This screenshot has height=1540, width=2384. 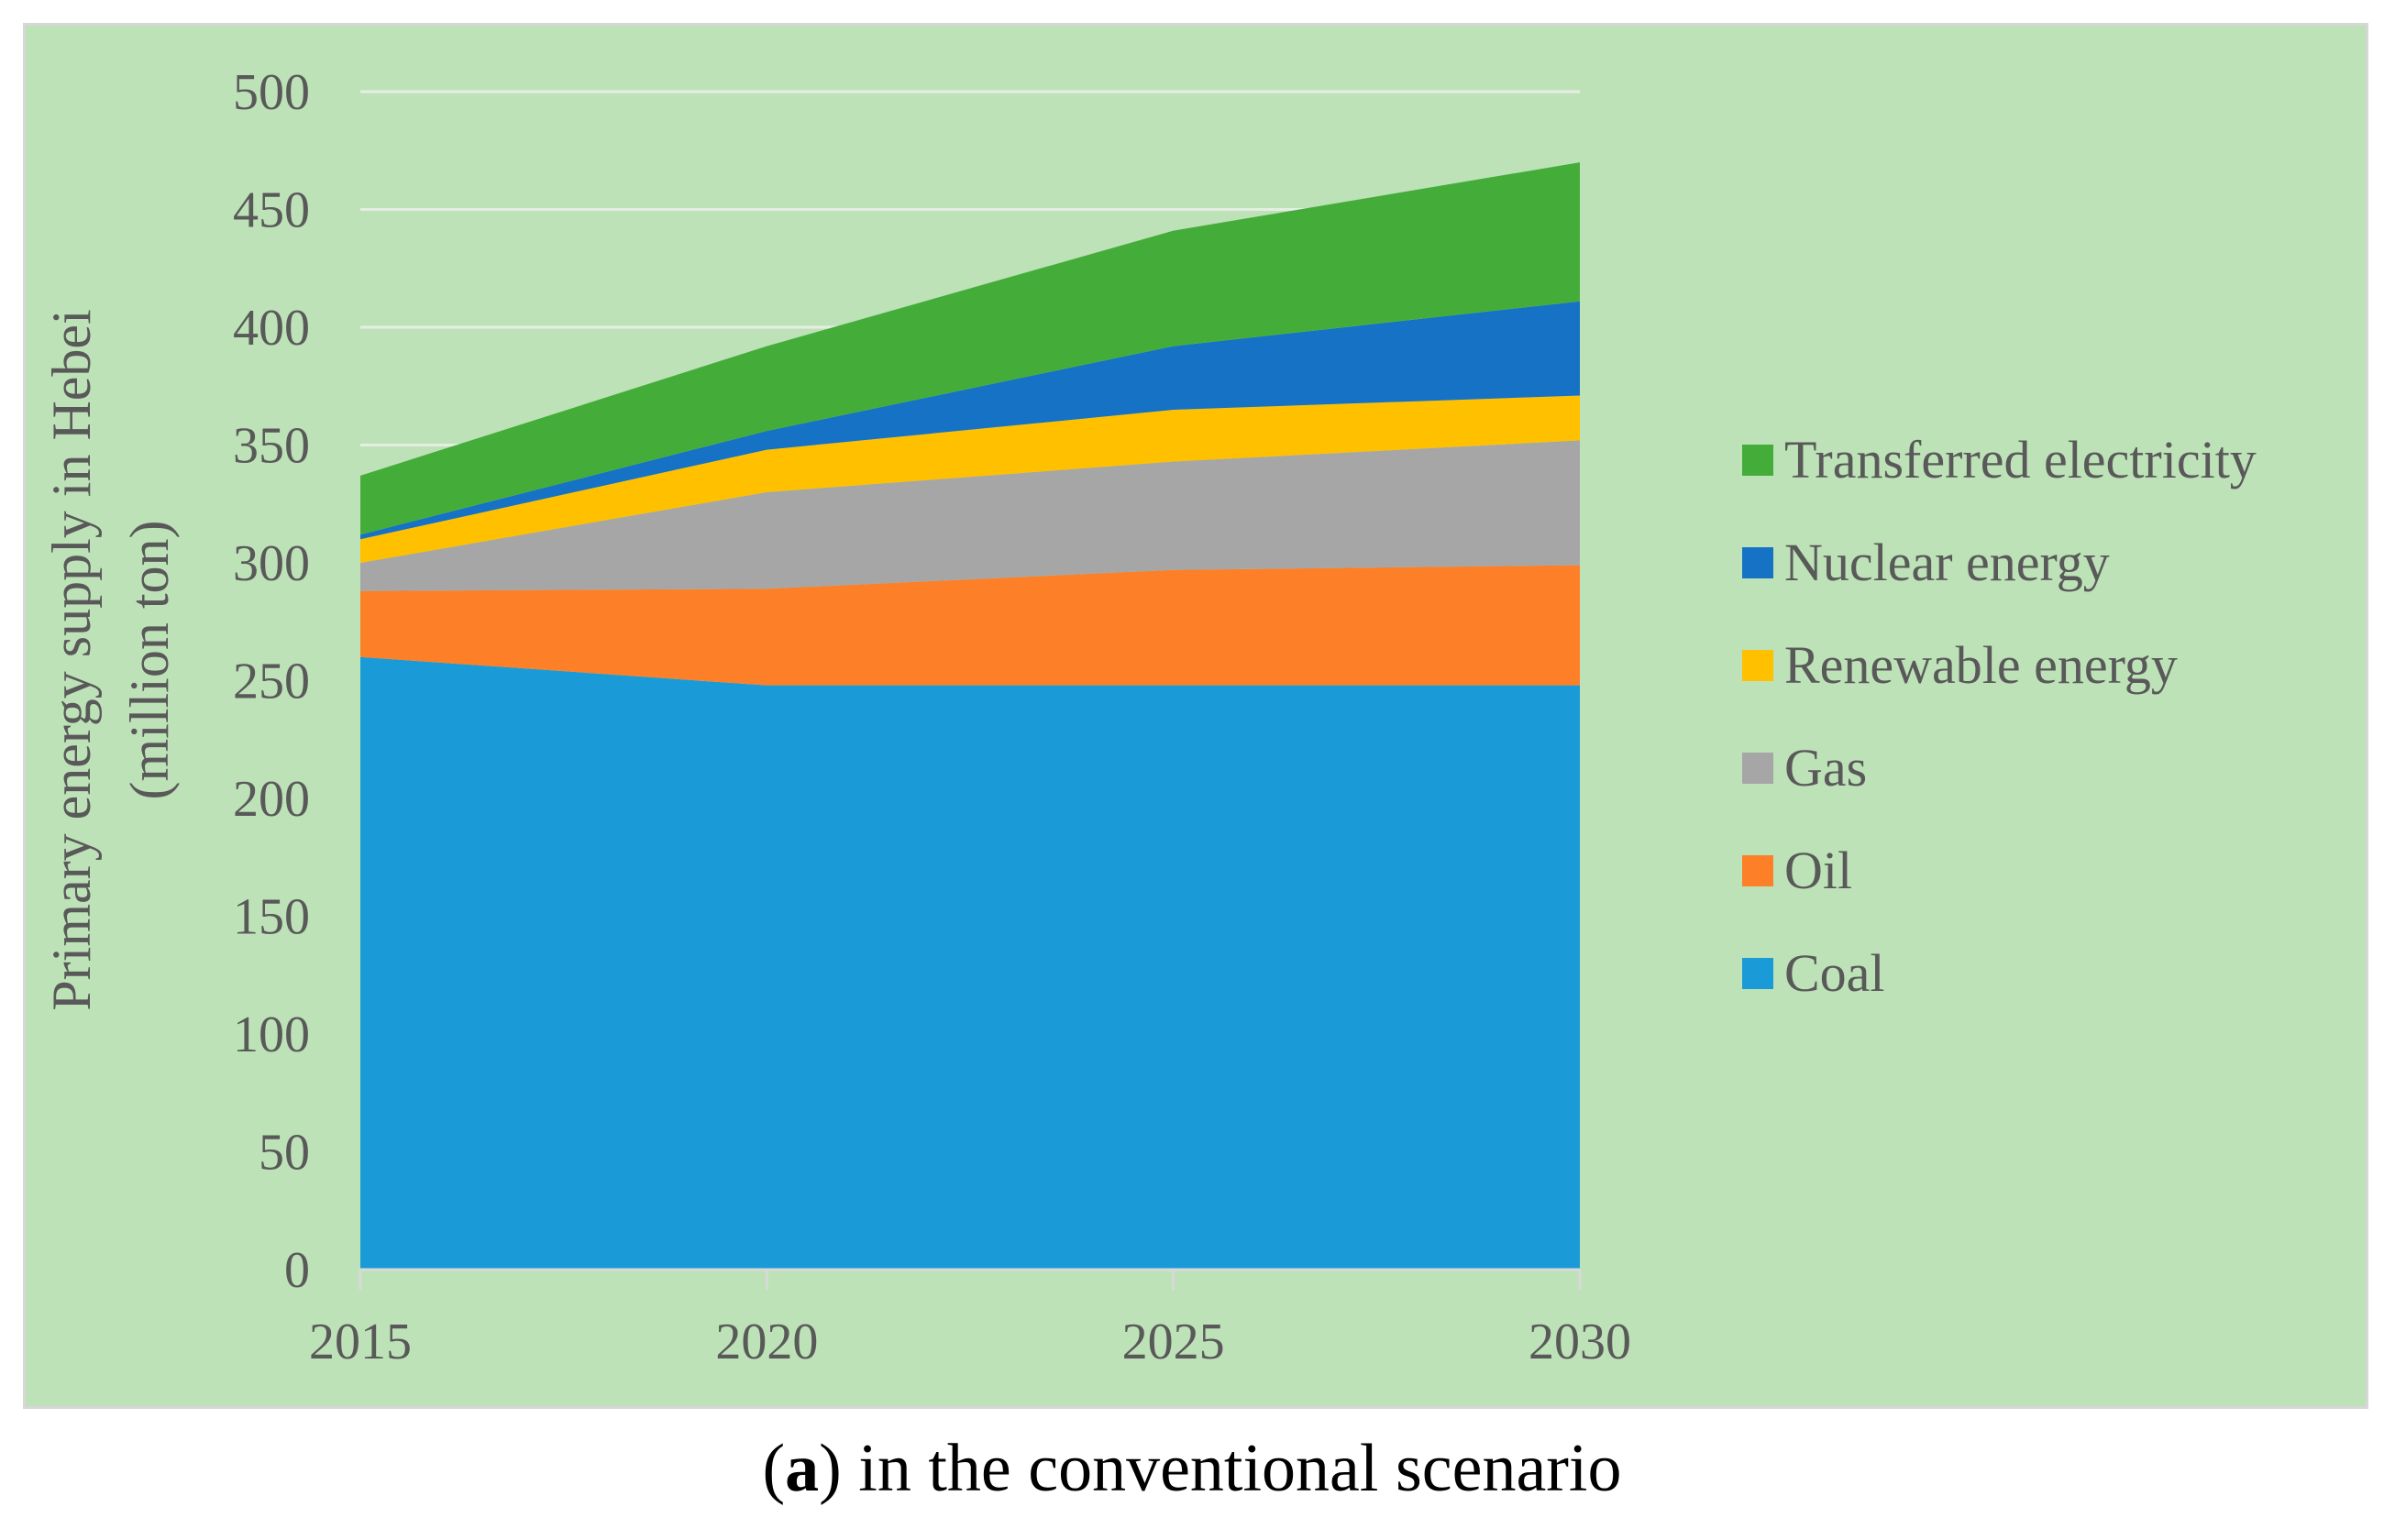 I want to click on area-transferred-electricity, so click(x=970, y=348).